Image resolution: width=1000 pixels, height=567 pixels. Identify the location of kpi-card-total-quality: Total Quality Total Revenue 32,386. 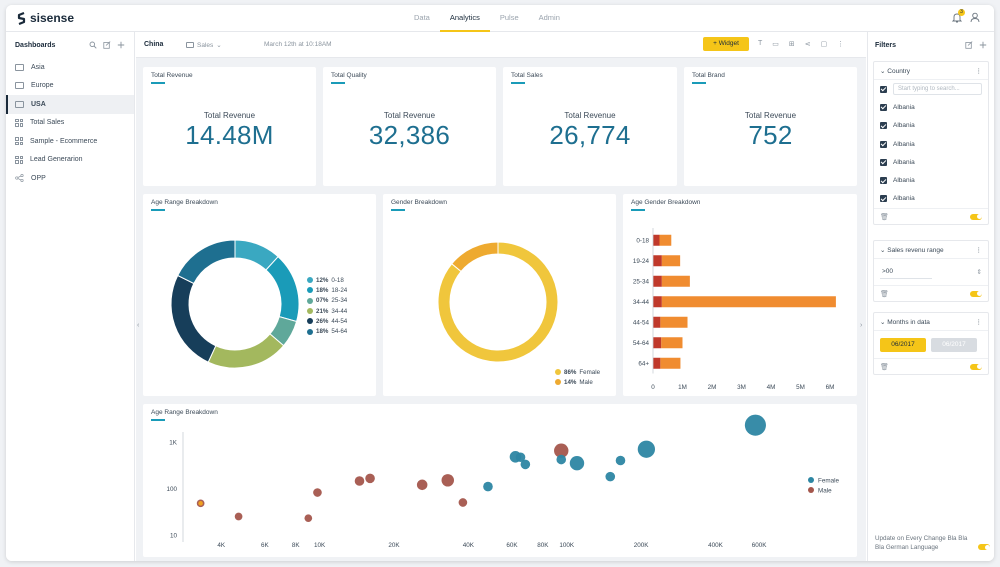
(409, 126).